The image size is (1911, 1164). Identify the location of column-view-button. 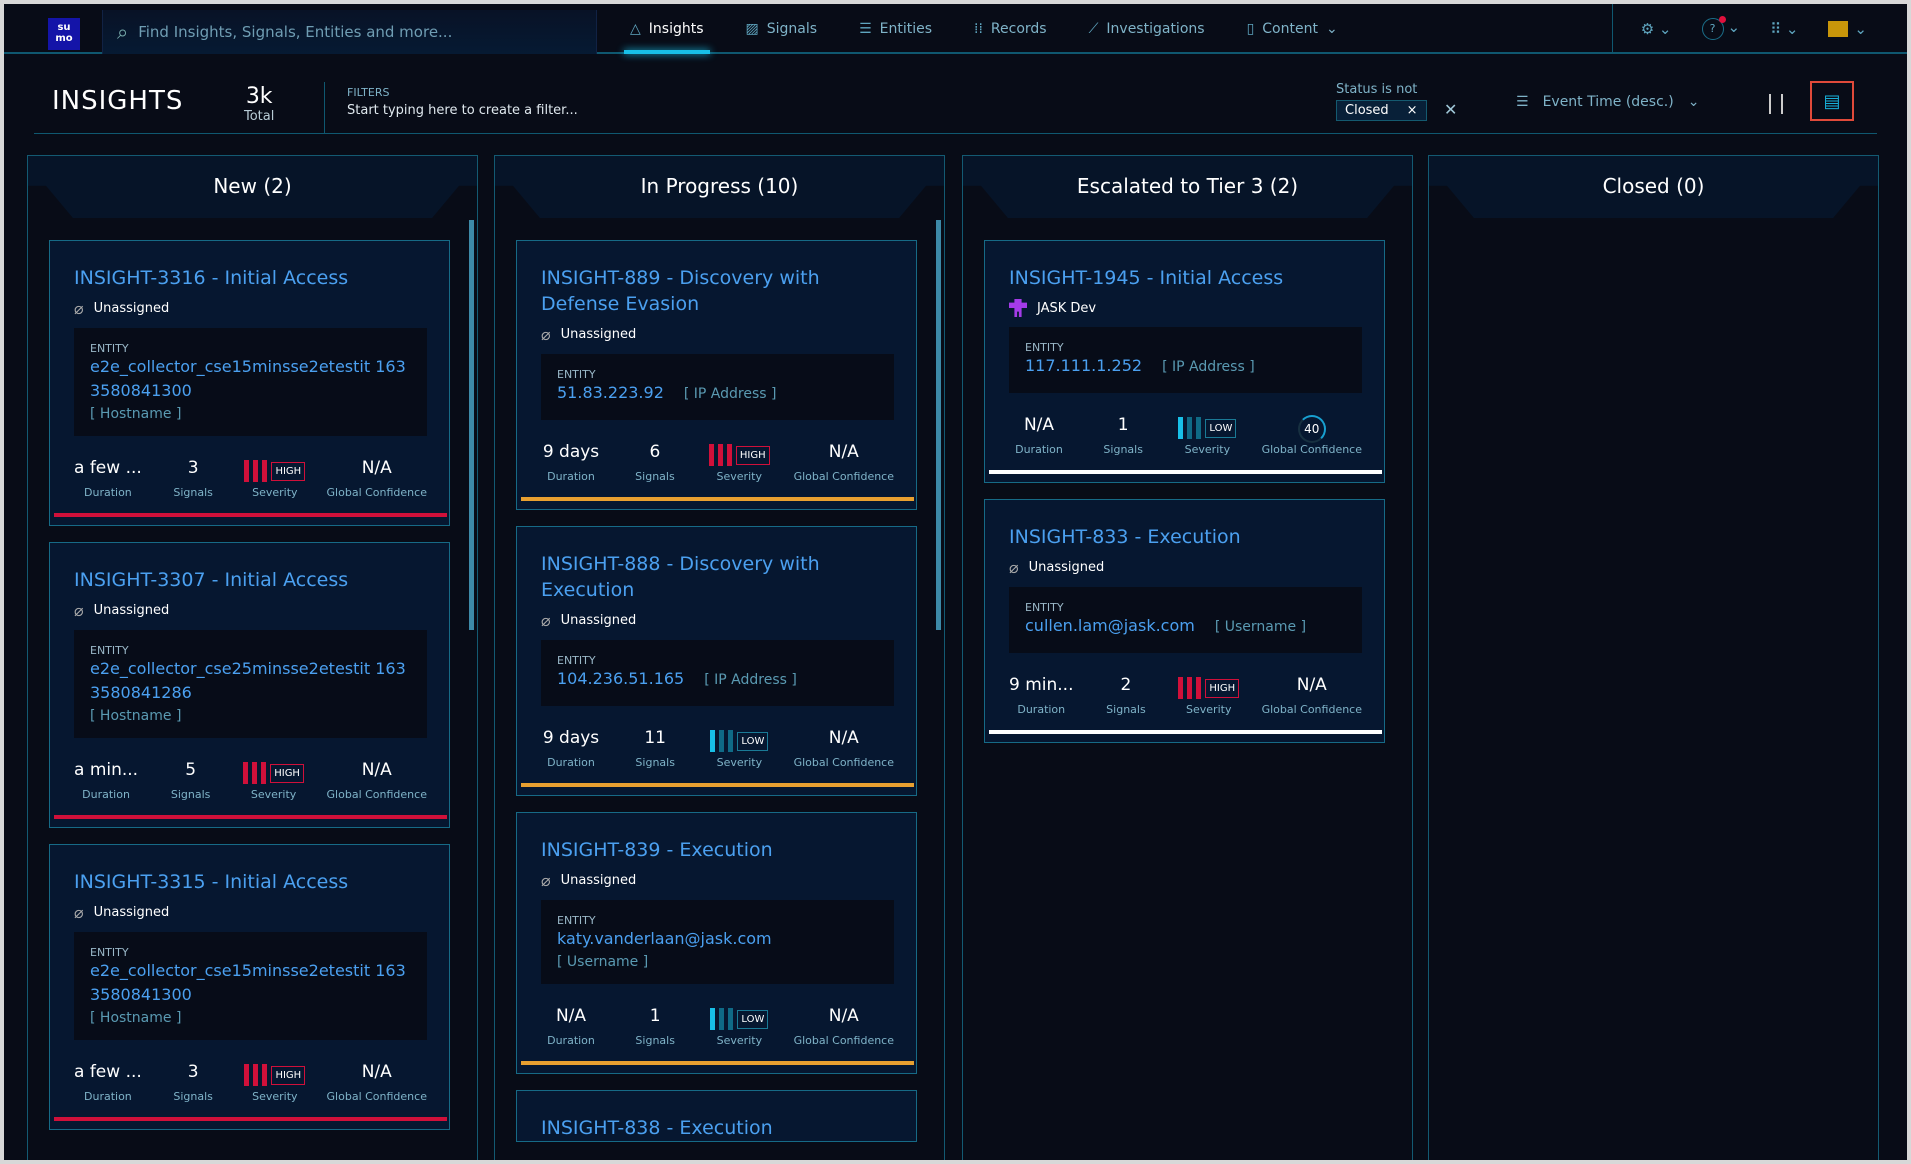
(1776, 104).